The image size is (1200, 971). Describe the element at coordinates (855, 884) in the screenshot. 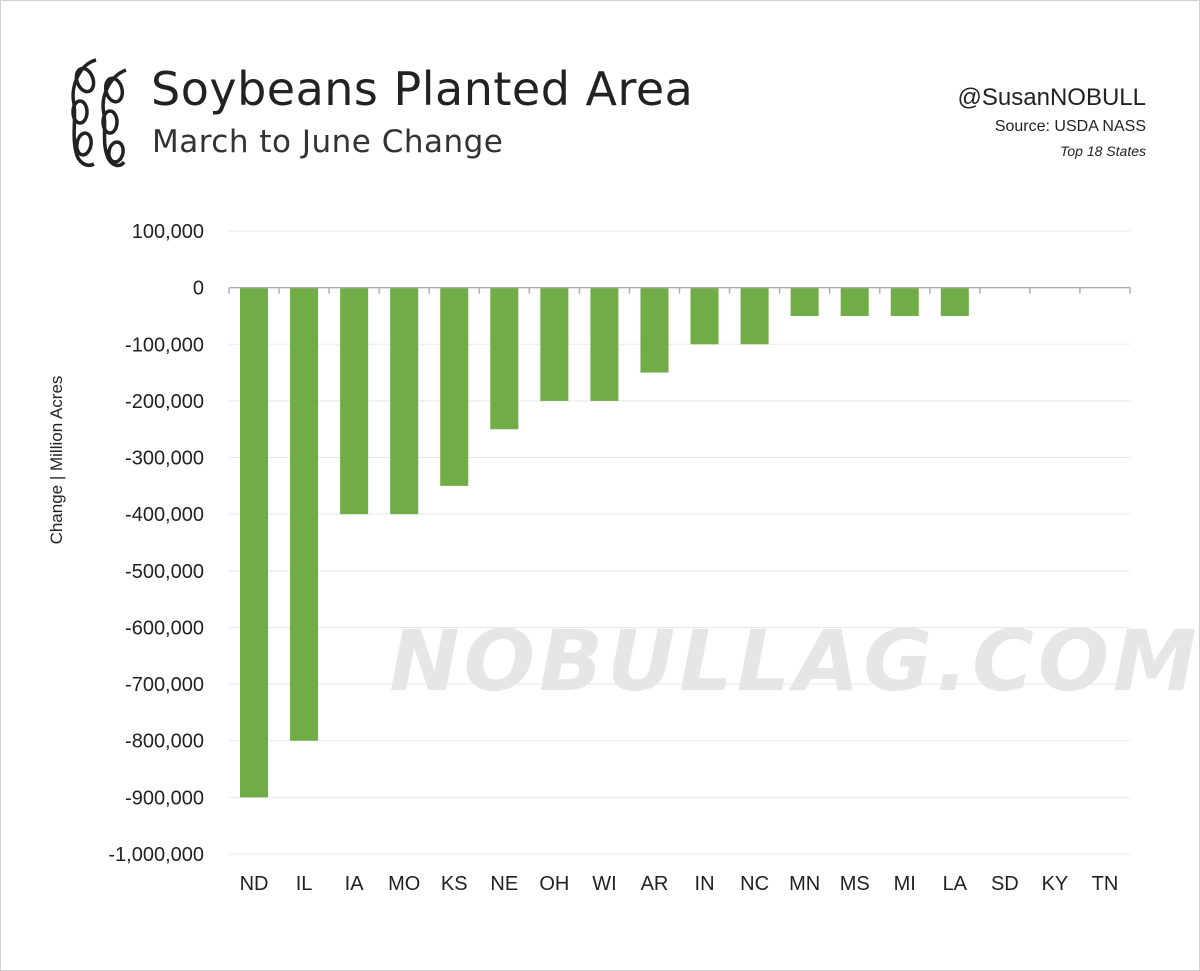

I see `x-tick-label: MS` at that location.